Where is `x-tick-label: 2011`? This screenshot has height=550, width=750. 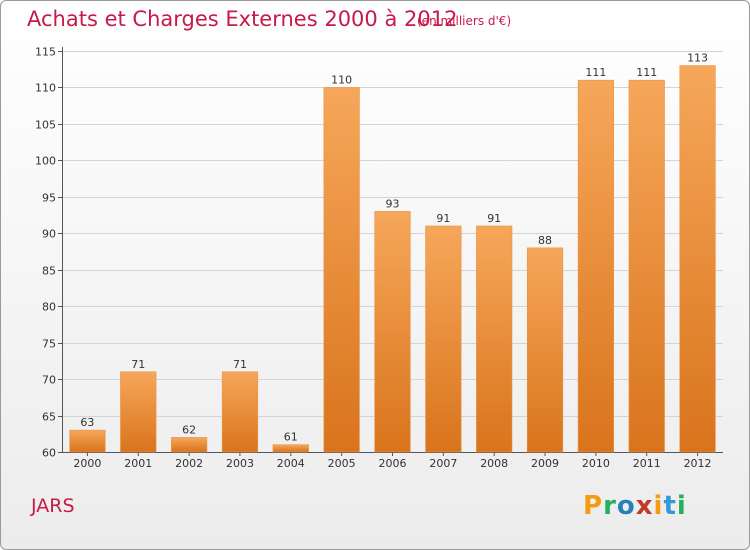 x-tick-label: 2011 is located at coordinates (647, 463).